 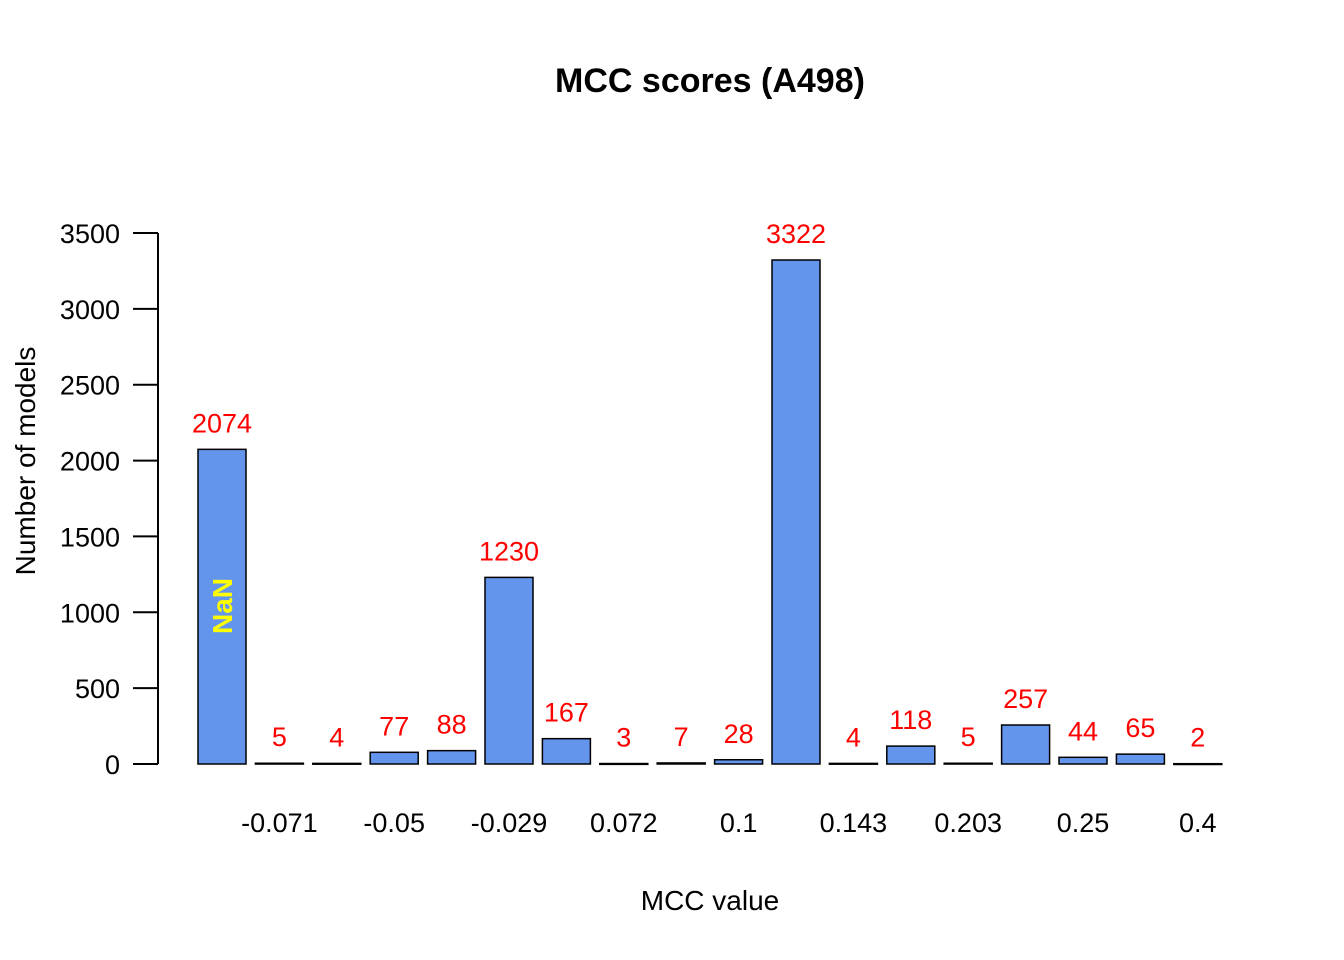 I want to click on bar-value-label: 77, so click(x=394, y=726).